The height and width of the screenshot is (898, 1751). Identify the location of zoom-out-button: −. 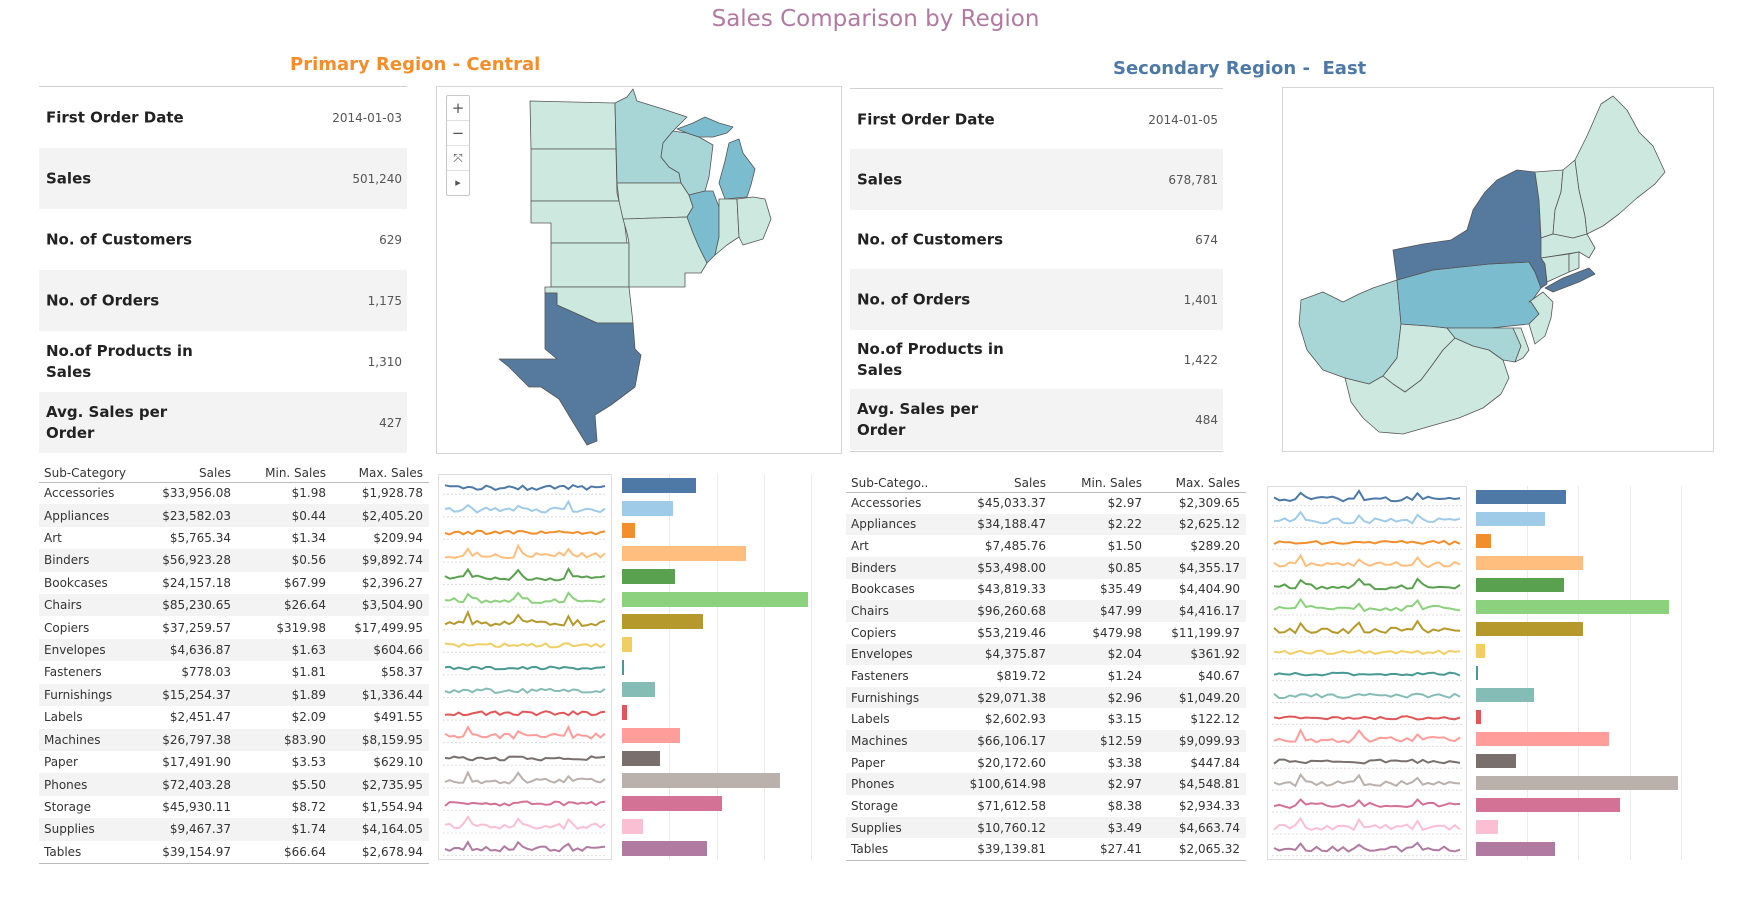
(458, 133).